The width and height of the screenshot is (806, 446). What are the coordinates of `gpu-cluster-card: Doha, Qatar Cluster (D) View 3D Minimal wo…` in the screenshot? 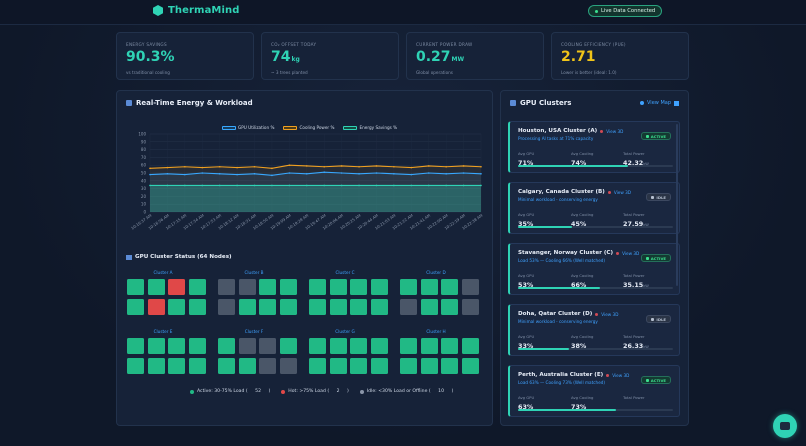 It's located at (594, 330).